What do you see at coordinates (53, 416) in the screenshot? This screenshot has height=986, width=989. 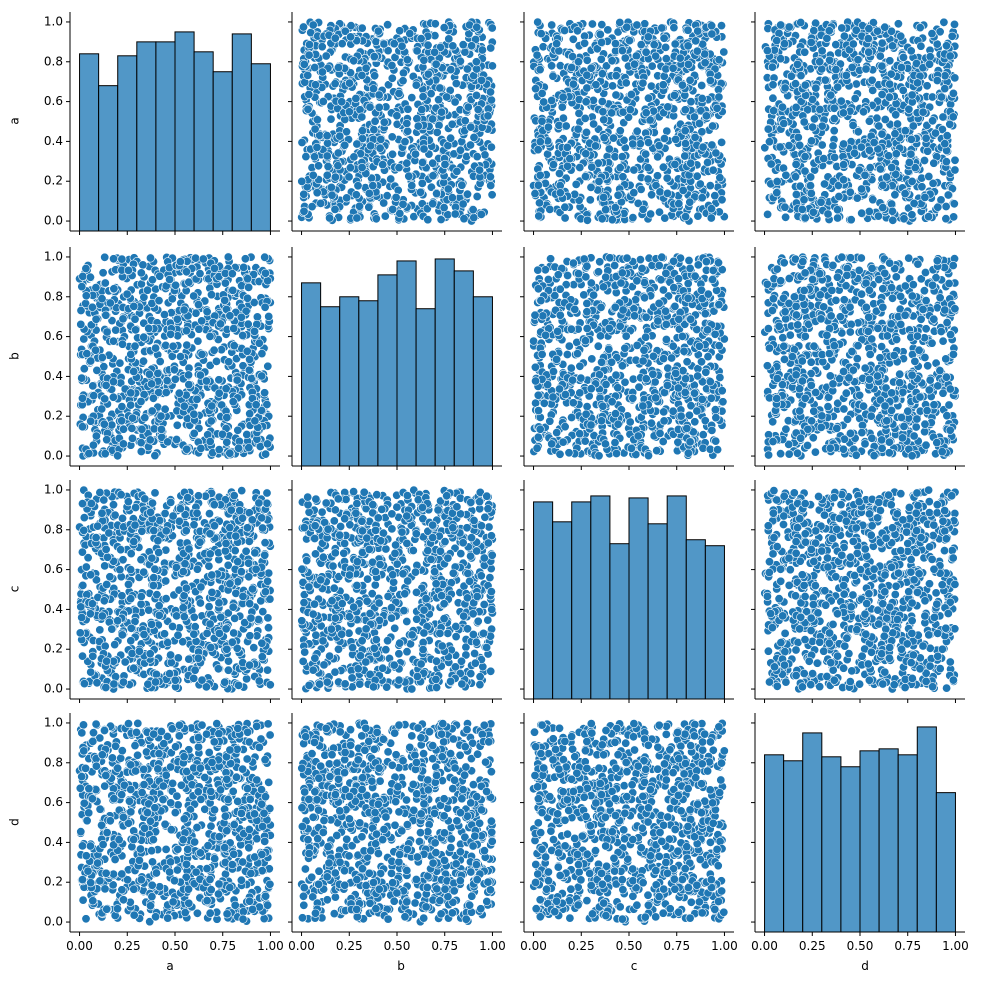 I see `y-tick-label: 0.2` at bounding box center [53, 416].